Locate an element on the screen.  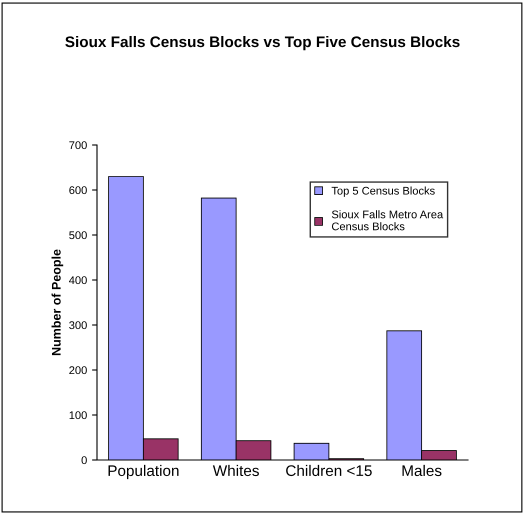
y-tick-label: 200 is located at coordinates (78, 370).